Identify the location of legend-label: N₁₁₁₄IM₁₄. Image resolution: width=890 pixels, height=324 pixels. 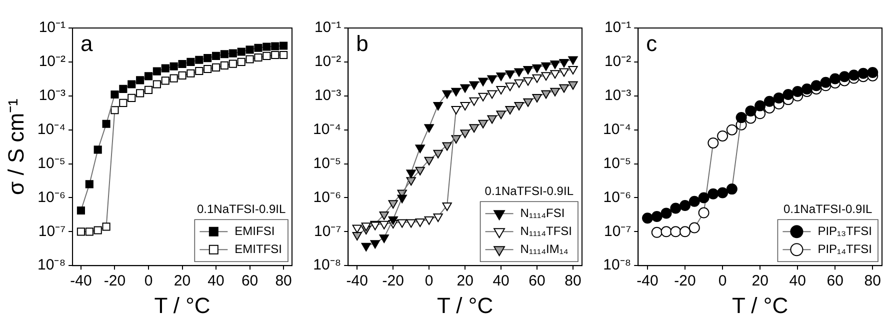
(544, 249).